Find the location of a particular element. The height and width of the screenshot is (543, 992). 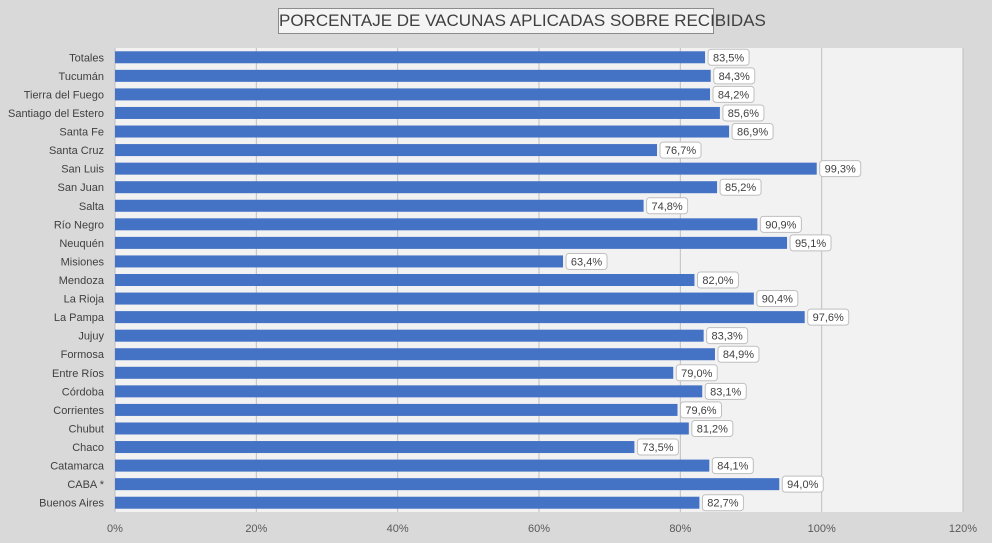

data-label: 76,7% is located at coordinates (680, 151).